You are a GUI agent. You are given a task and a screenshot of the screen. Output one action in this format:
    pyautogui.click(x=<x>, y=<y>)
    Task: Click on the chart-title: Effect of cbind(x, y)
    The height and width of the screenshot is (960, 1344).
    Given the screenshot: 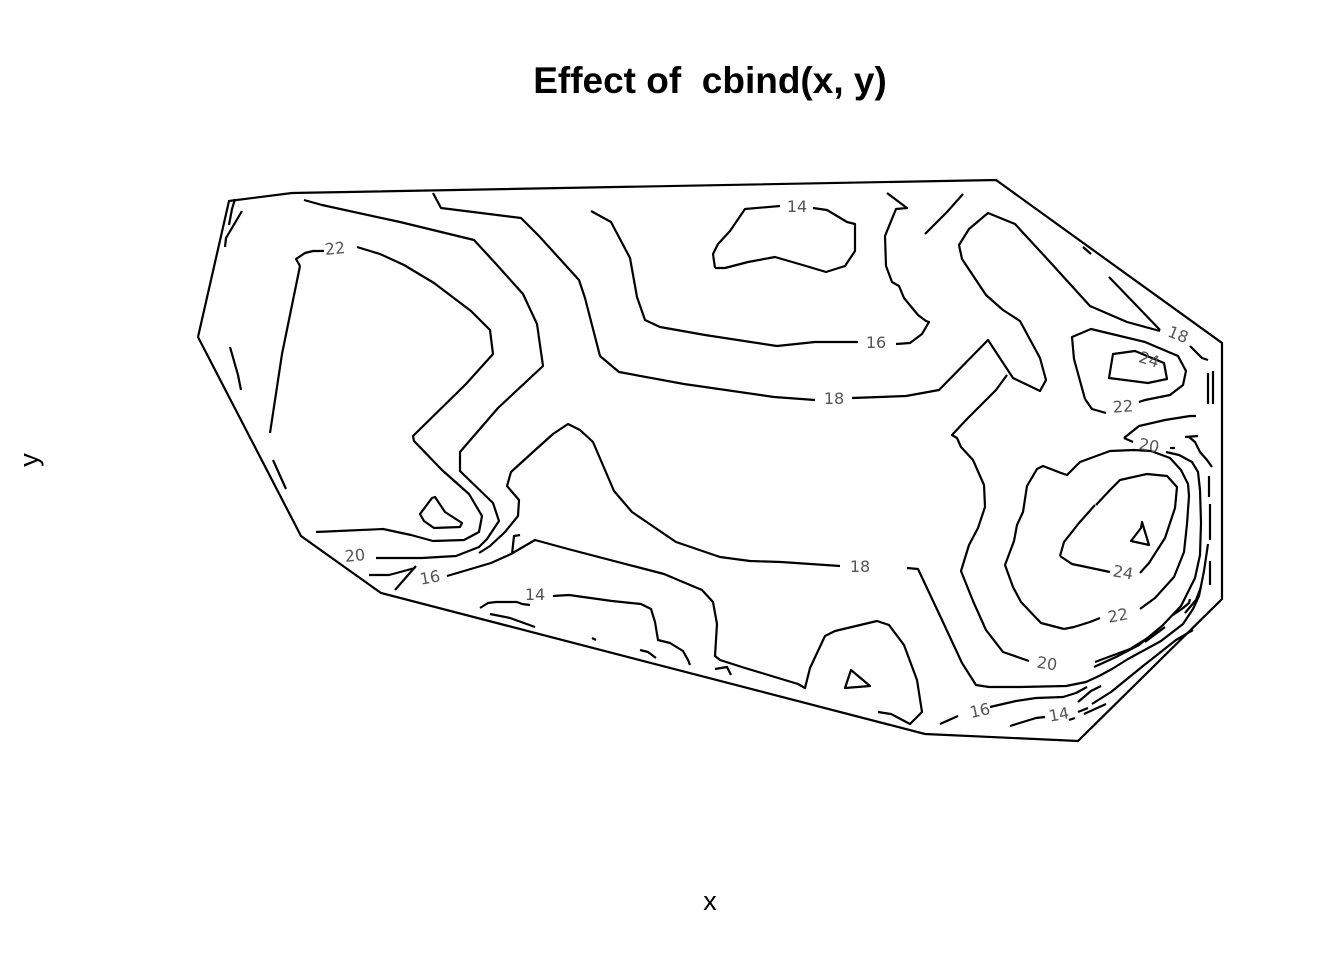 What is the action you would take?
    pyautogui.click(x=710, y=80)
    